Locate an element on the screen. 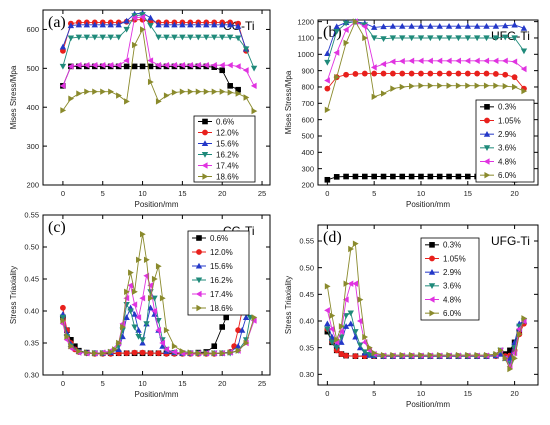 The image size is (550, 425). y-tick-label: 600 is located at coordinates (307, 119).